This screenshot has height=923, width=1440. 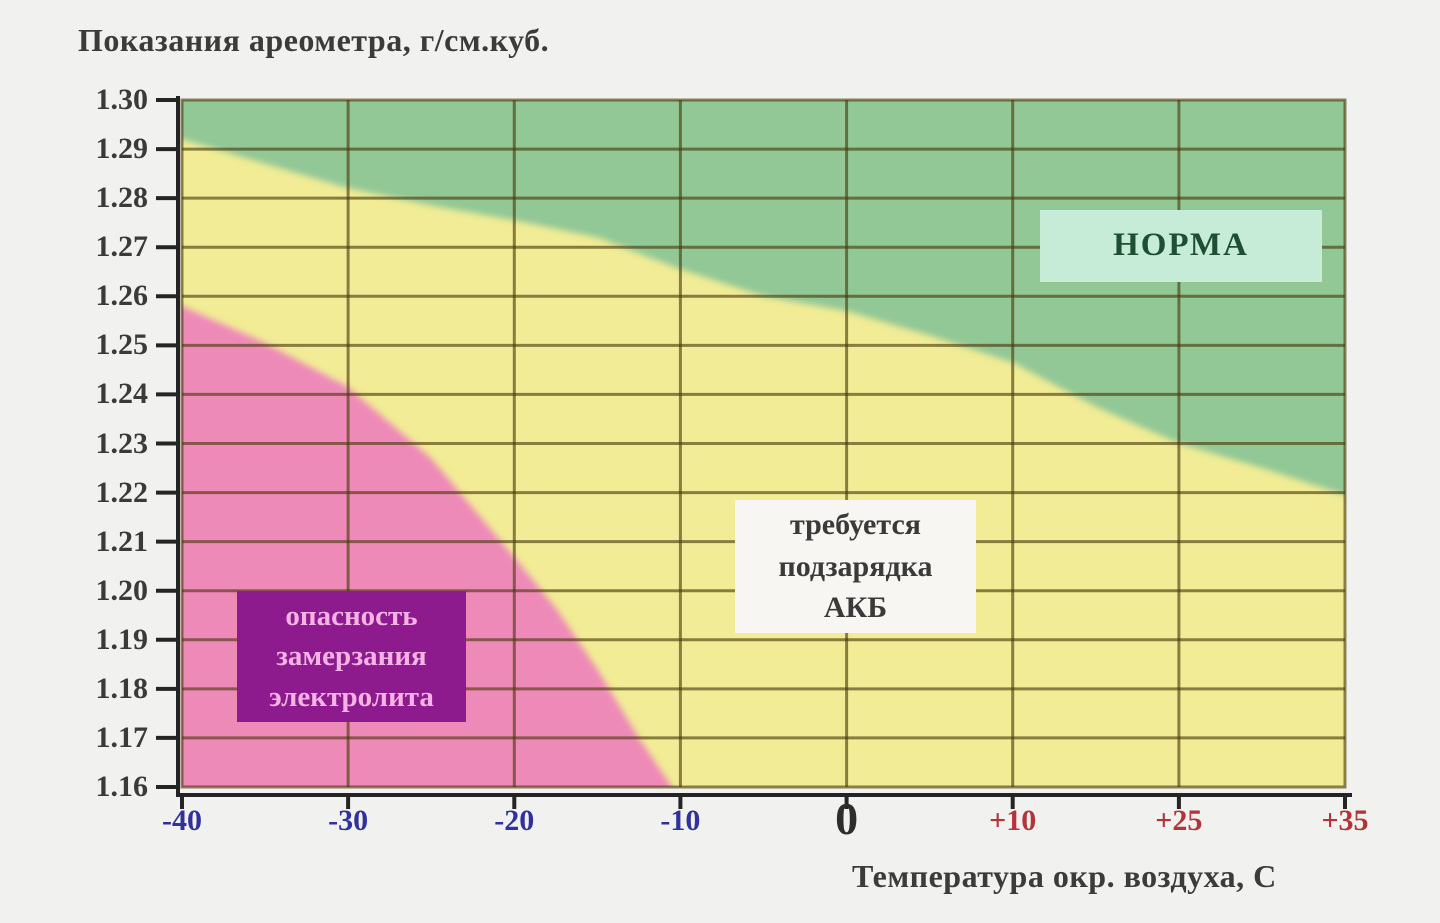 I want to click on y-tick-label: 1.22, so click(x=122, y=492).